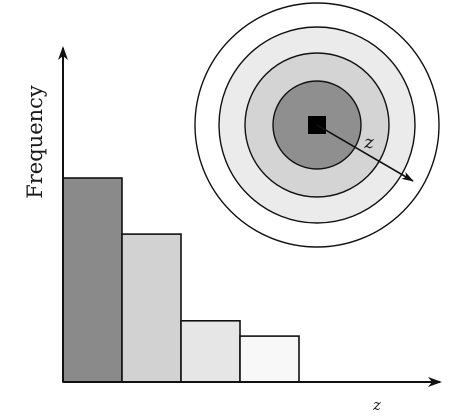 The height and width of the screenshot is (417, 453). What do you see at coordinates (35, 142) in the screenshot?
I see `y-axis-label: Frequency` at bounding box center [35, 142].